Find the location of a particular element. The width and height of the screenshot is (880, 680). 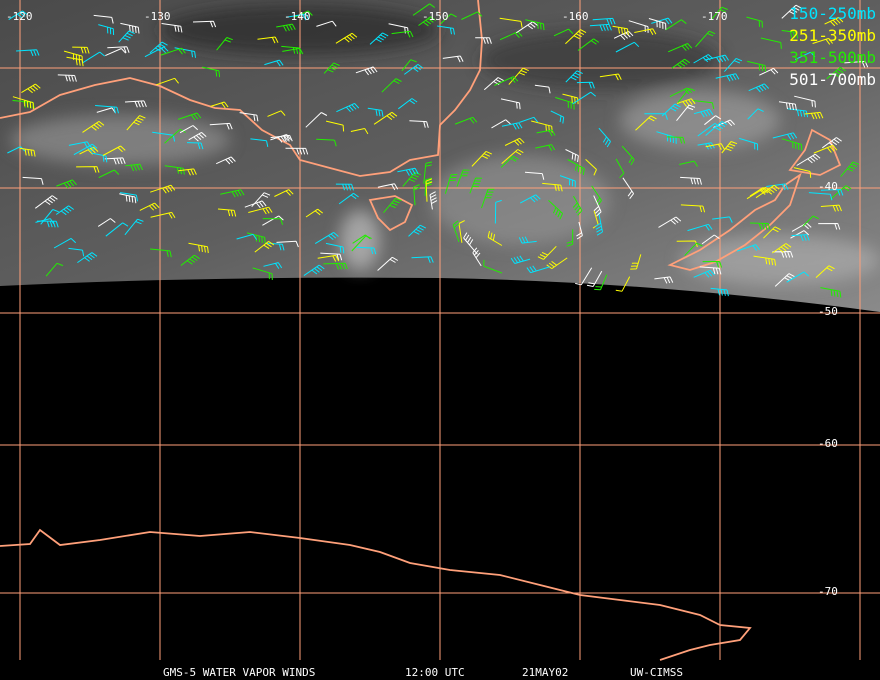

footer-time: 12:00 UTC is located at coordinates (435, 672).